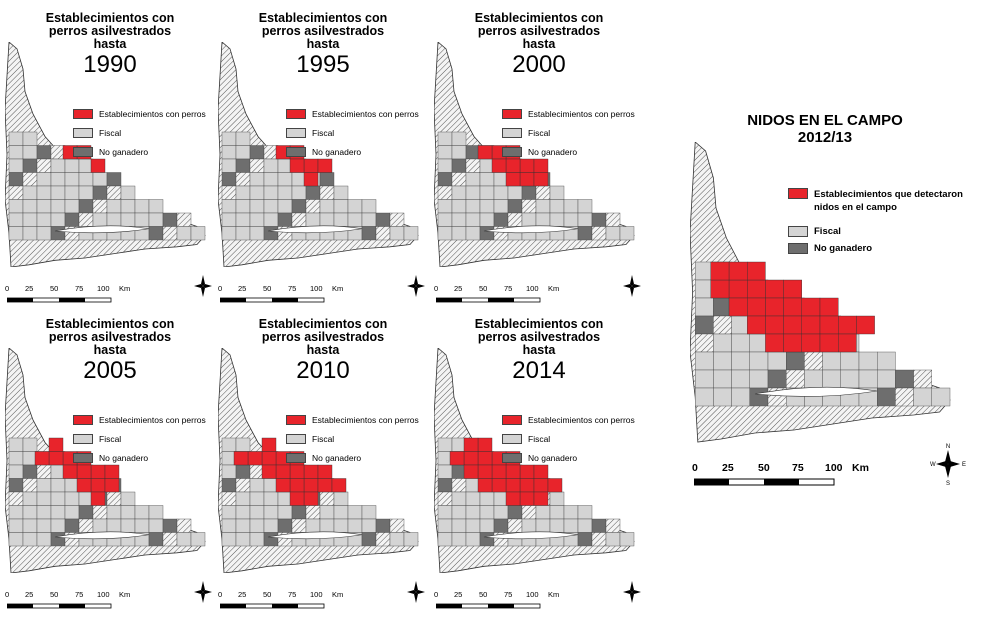 Image resolution: width=981 pixels, height=618 pixels. I want to click on nests-map-scale: 0 25 50 75 100 Km, so click(780, 477).